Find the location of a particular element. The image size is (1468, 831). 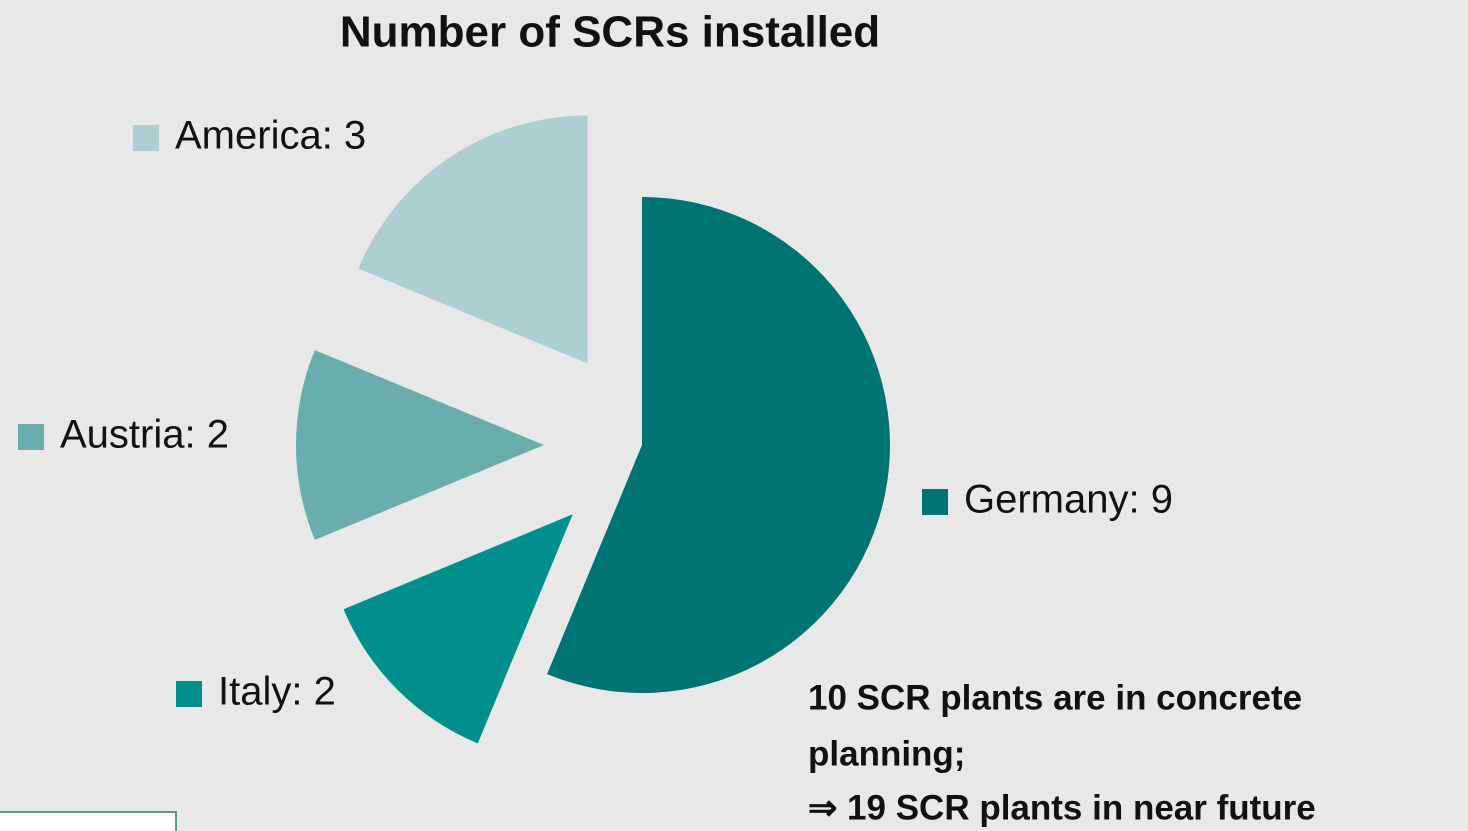

annotation: 10 SCR plants are in concrete is located at coordinates (1055, 697).